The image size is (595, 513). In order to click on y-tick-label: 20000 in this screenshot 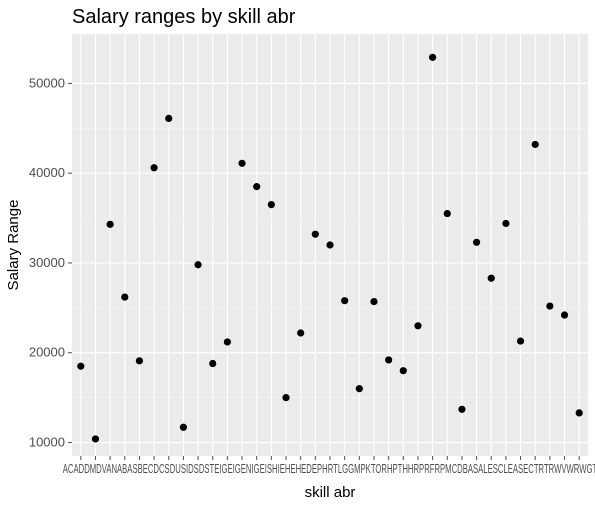, I will do `click(47, 352)`.